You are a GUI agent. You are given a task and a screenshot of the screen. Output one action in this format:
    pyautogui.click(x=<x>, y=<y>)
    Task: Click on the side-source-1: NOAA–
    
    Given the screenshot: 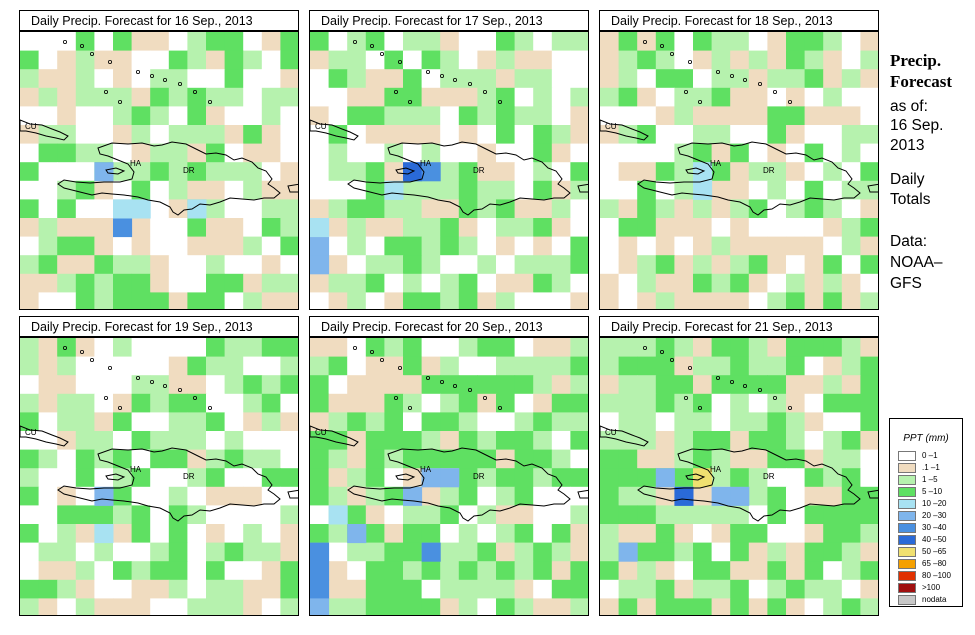 What is the action you would take?
    pyautogui.click(x=916, y=262)
    